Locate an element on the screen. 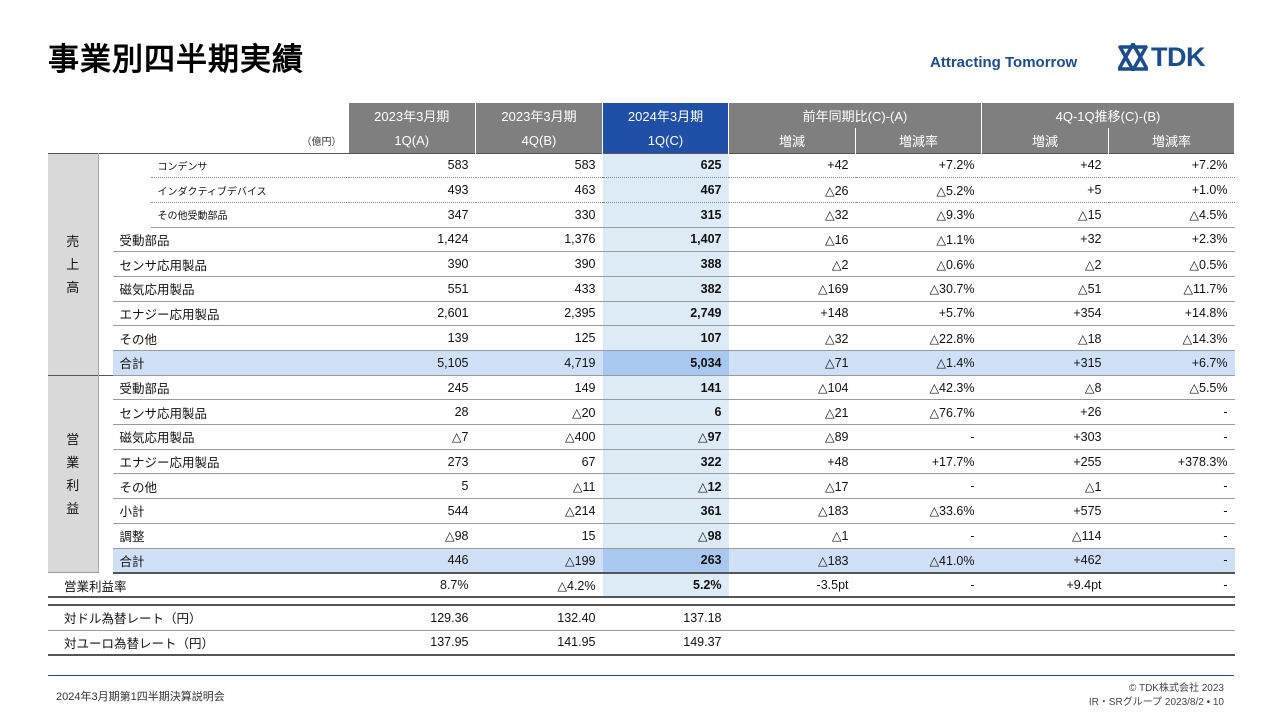  value-1q-c: 315 is located at coordinates (665, 215).